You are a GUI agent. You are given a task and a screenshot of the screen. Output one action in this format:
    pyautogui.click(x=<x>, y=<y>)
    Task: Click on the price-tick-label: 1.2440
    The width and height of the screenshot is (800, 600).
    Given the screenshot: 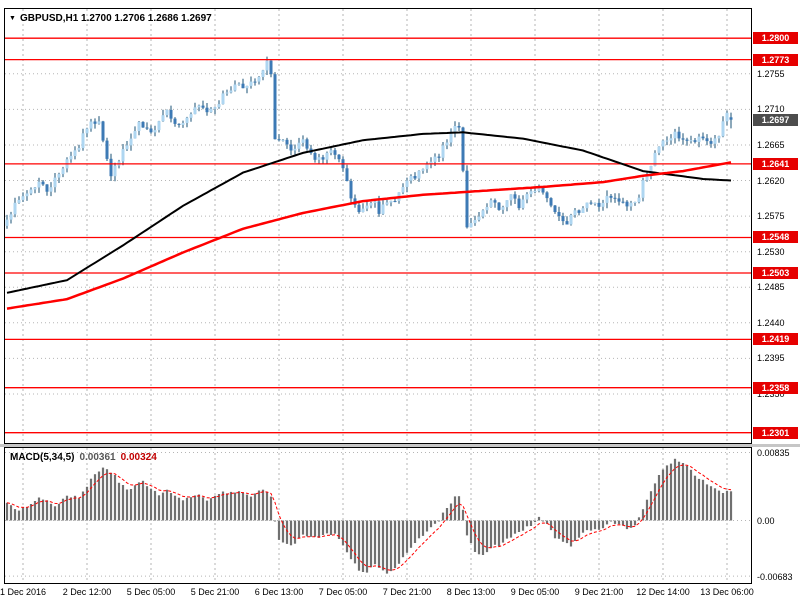 What is the action you would take?
    pyautogui.click(x=771, y=323)
    